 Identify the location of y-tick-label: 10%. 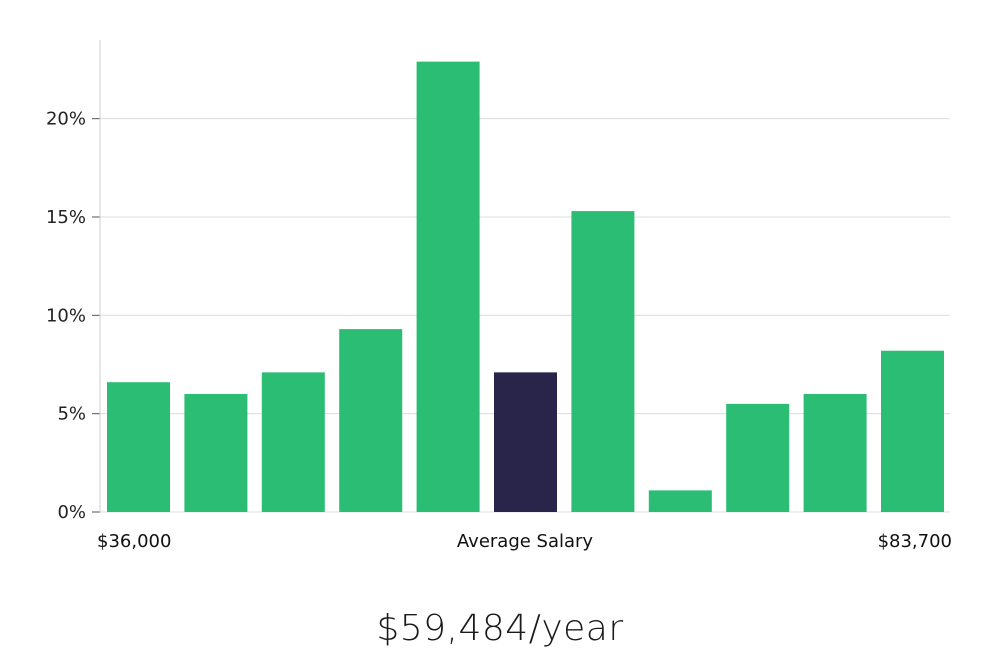
(66, 315).